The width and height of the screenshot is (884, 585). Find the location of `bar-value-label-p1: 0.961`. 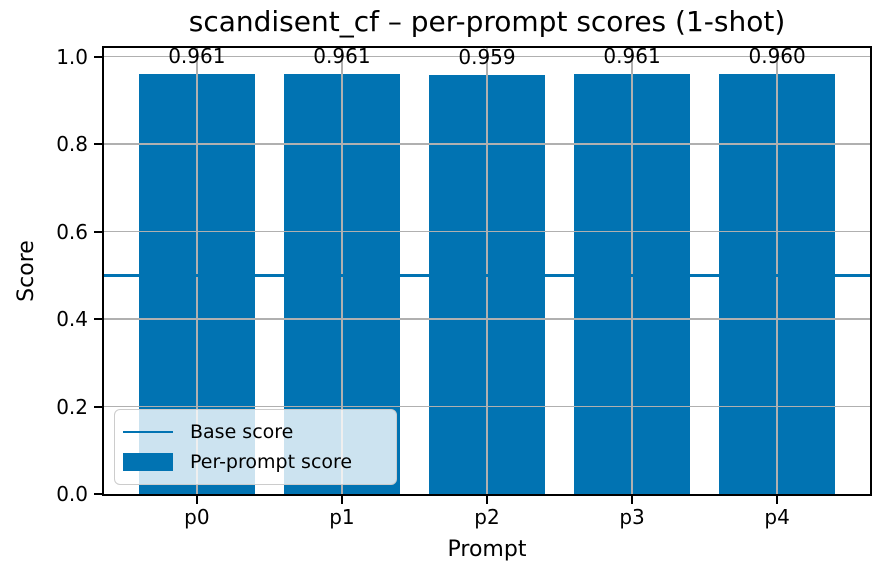

bar-value-label-p1: 0.961 is located at coordinates (342, 55).